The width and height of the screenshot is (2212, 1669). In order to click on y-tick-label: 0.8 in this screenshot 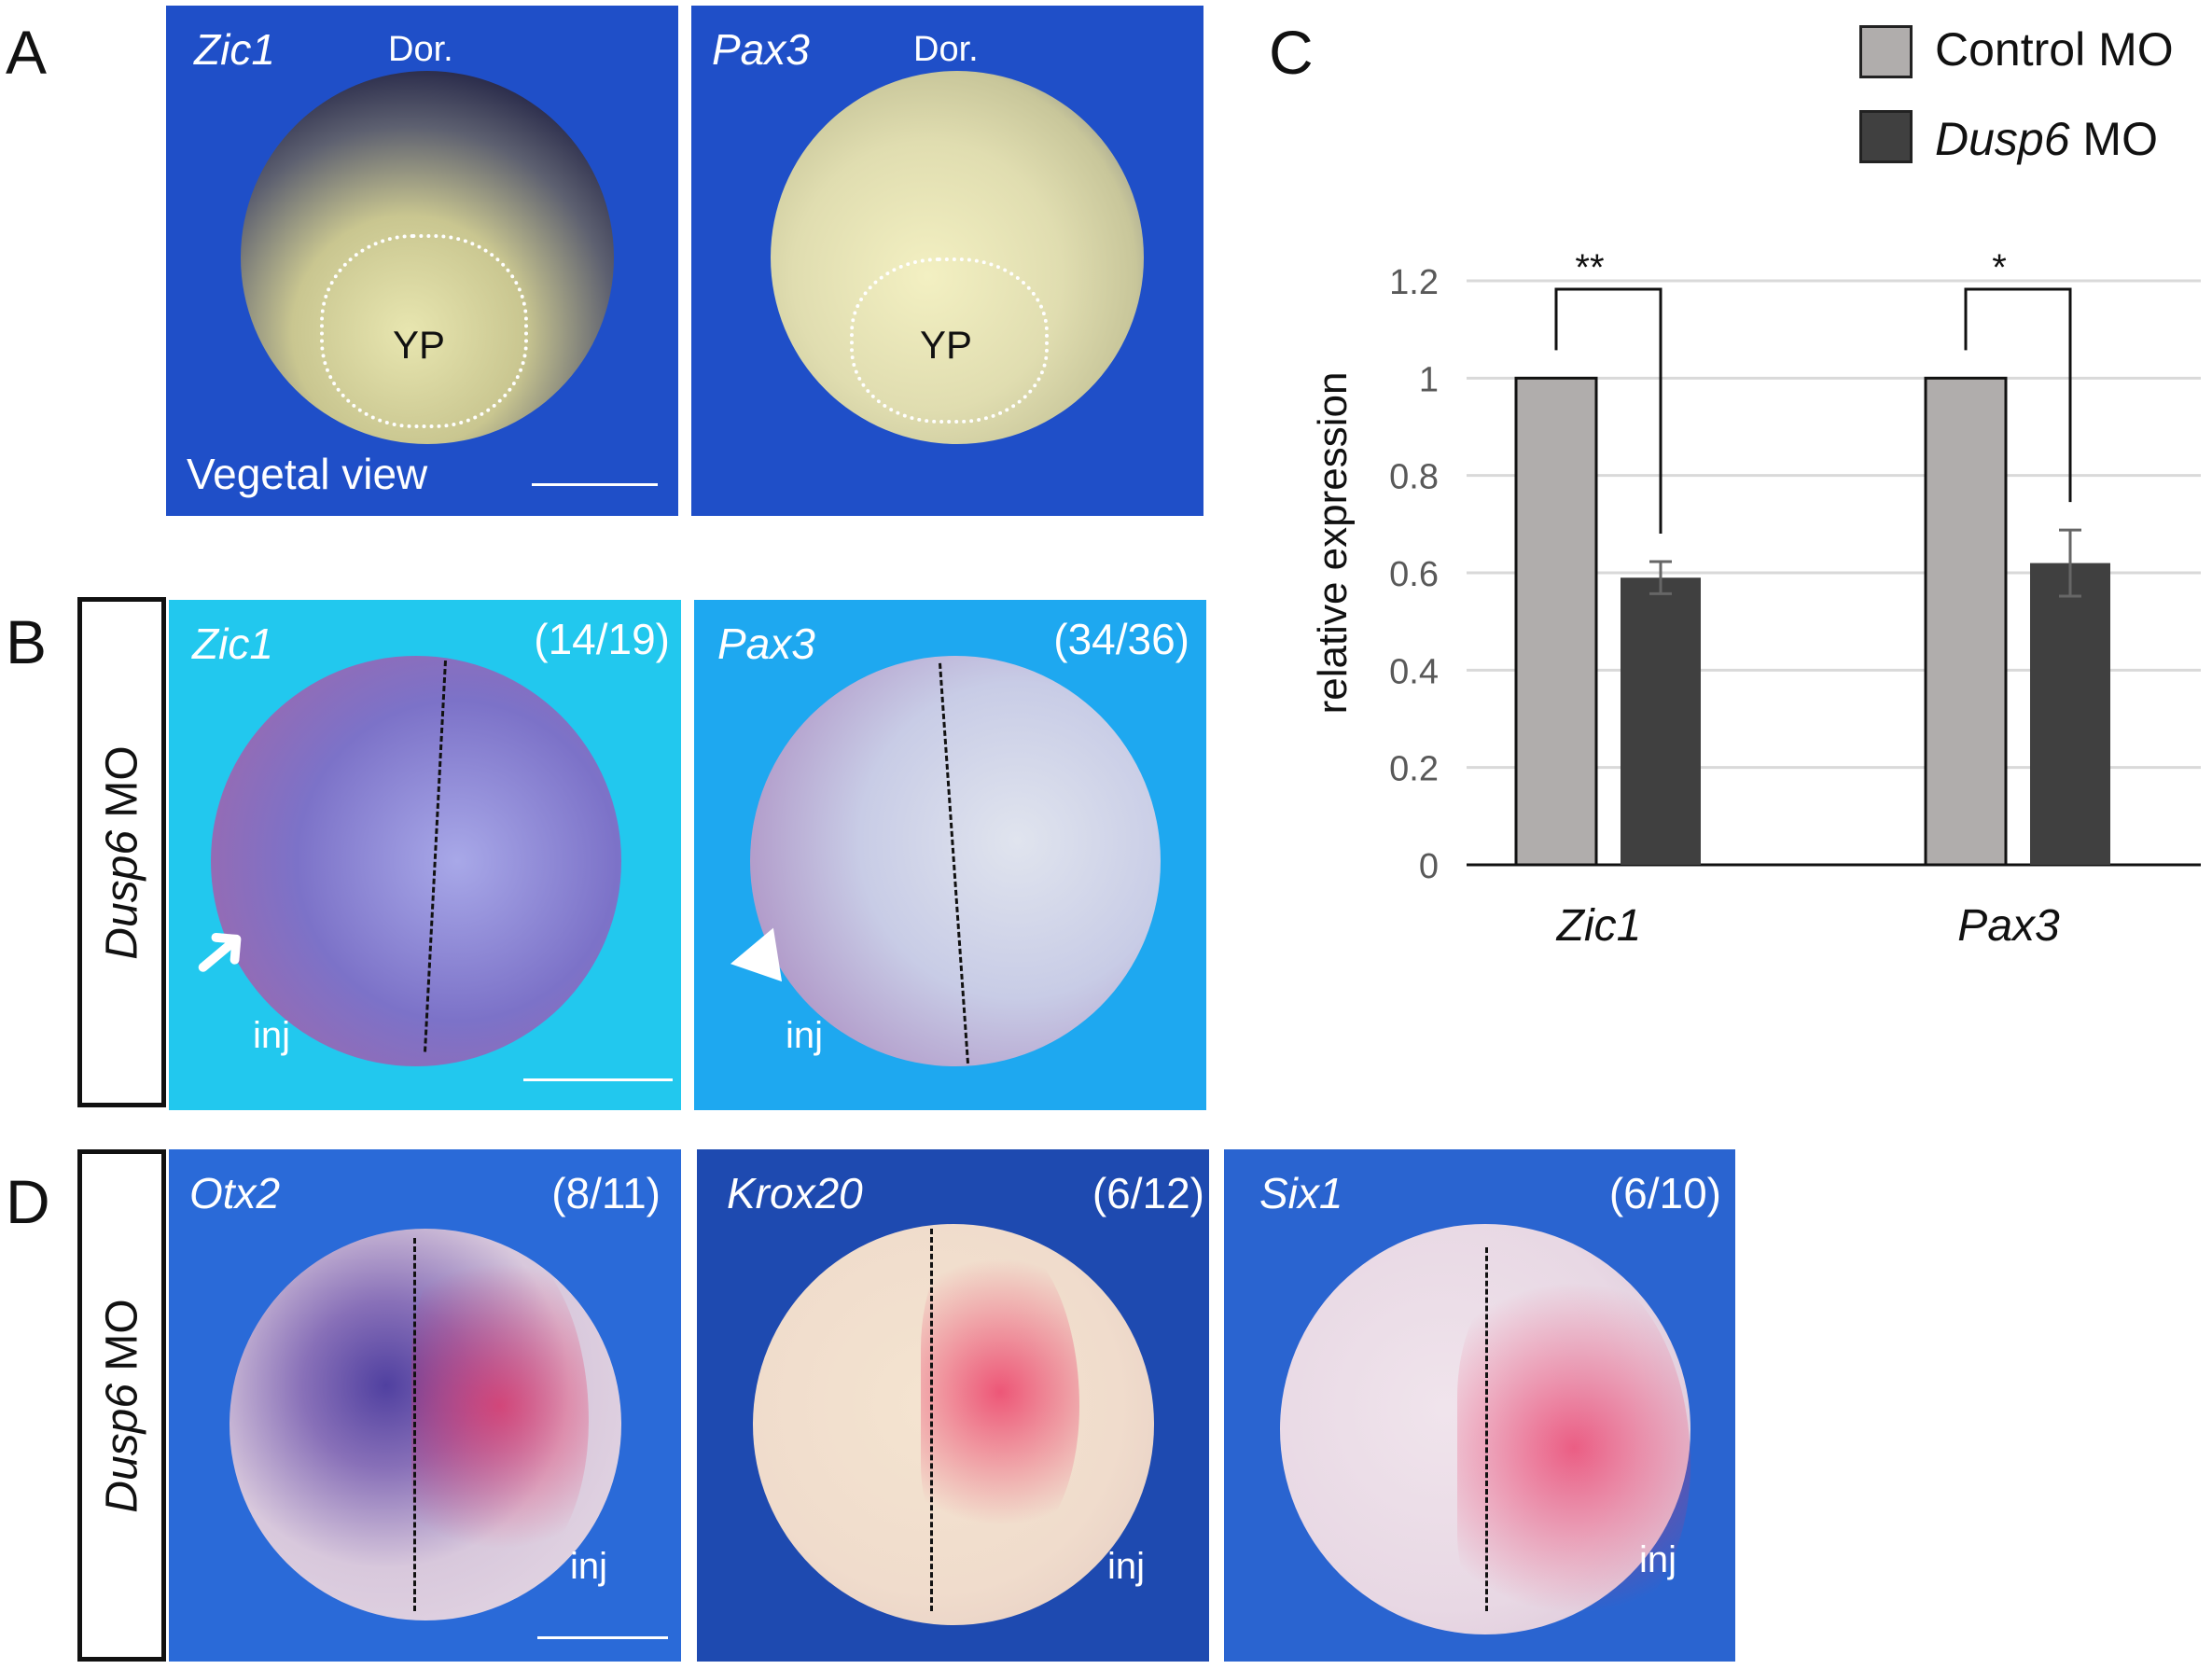, I will do `click(1414, 477)`.